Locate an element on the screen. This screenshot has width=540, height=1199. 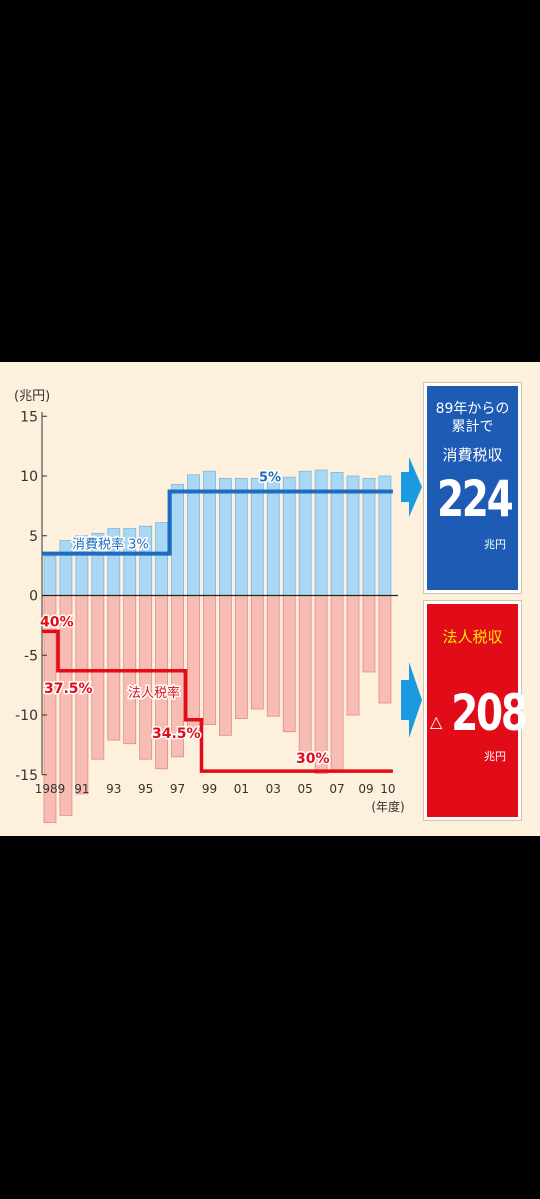
arrows is located at coordinates (411, 597).